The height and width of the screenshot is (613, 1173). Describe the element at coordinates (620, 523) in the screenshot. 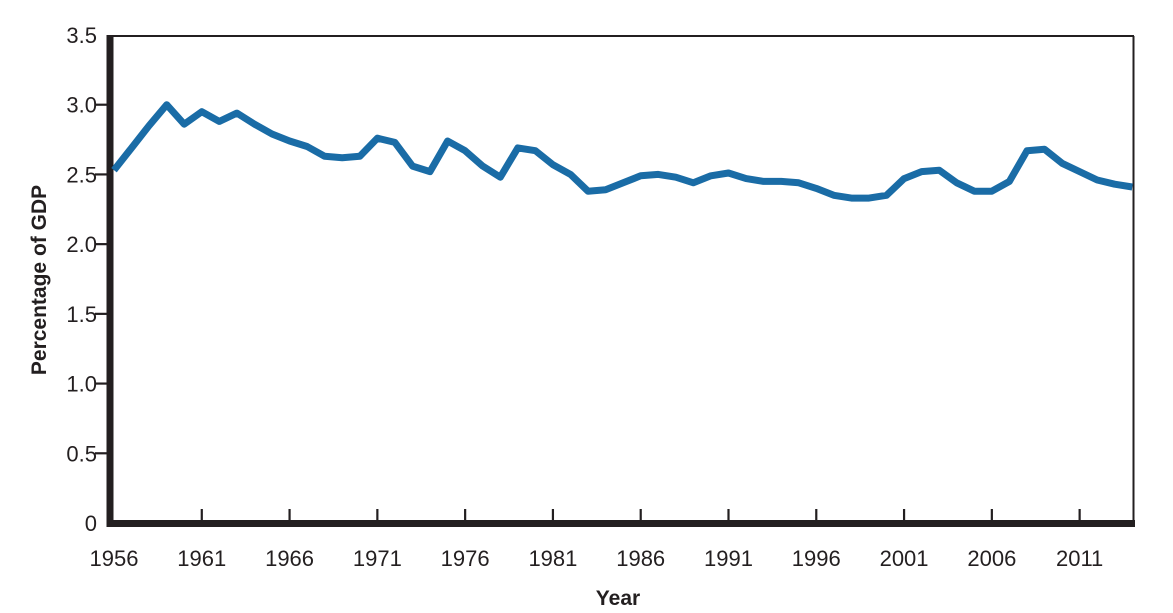

I see `x-axis-line` at that location.